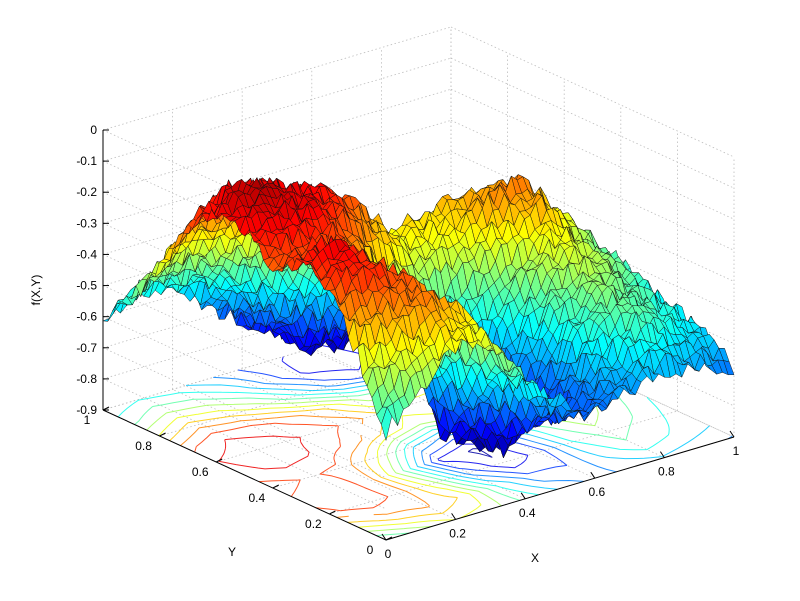 Image resolution: width=800 pixels, height=601 pixels. Describe the element at coordinates (457, 533) in the screenshot. I see `x-tick-label: 0.2` at that location.